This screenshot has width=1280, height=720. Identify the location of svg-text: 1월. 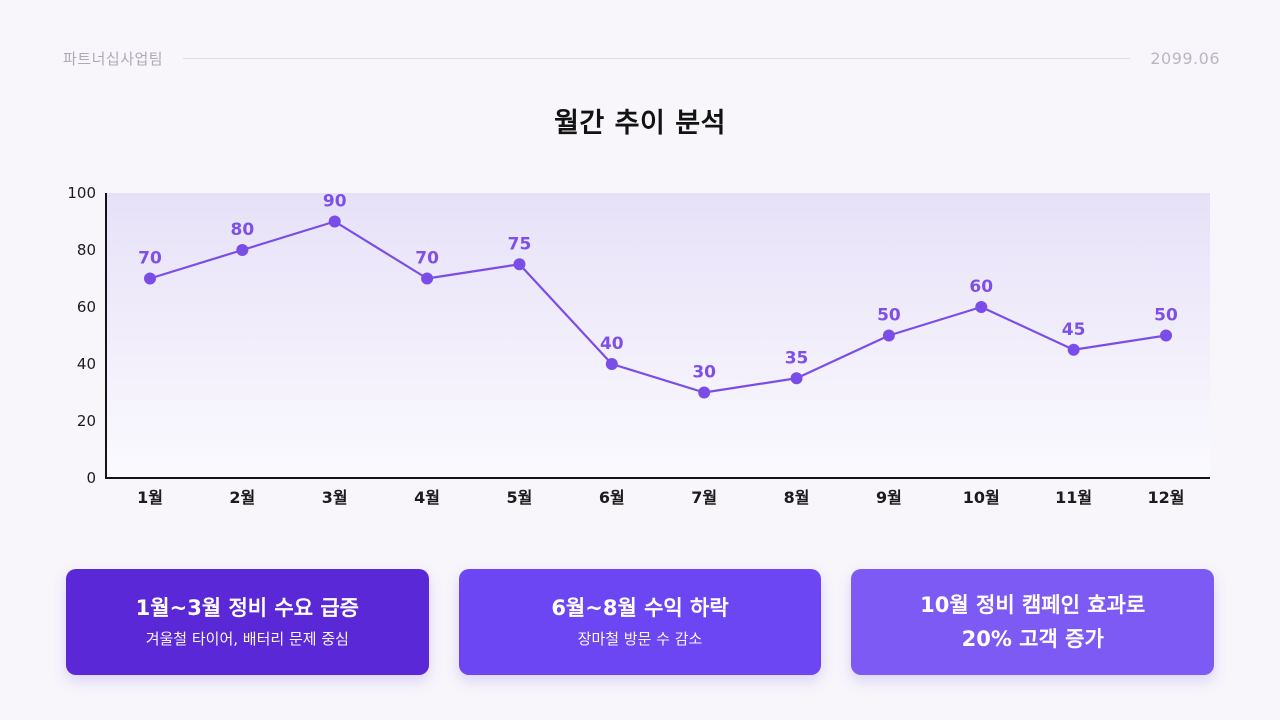
(150, 497).